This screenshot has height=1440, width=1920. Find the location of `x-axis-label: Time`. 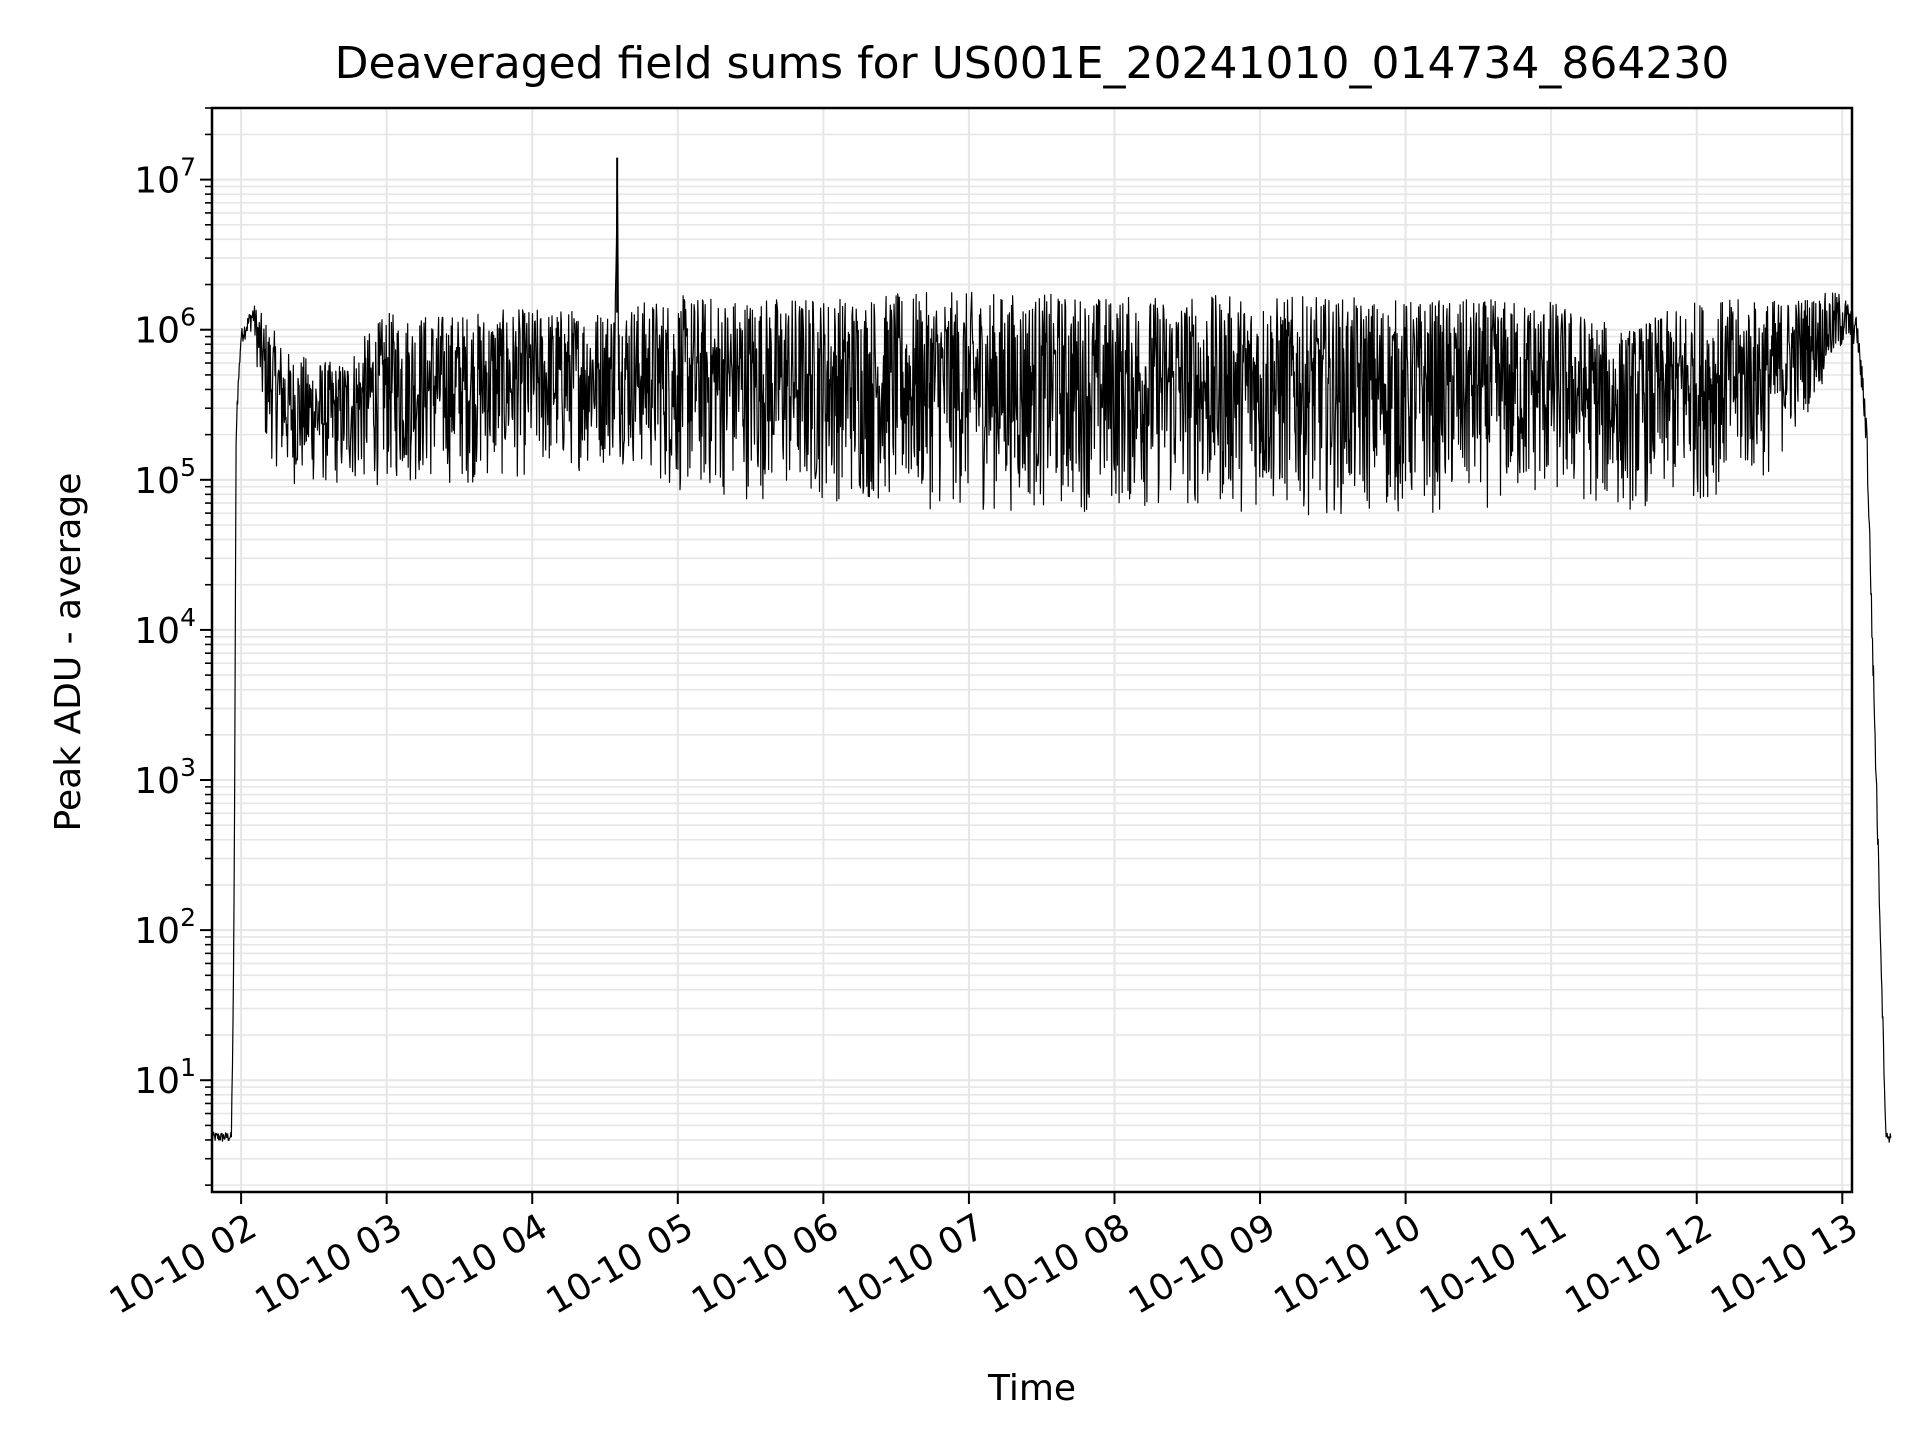

x-axis-label: Time is located at coordinates (1031, 1388).